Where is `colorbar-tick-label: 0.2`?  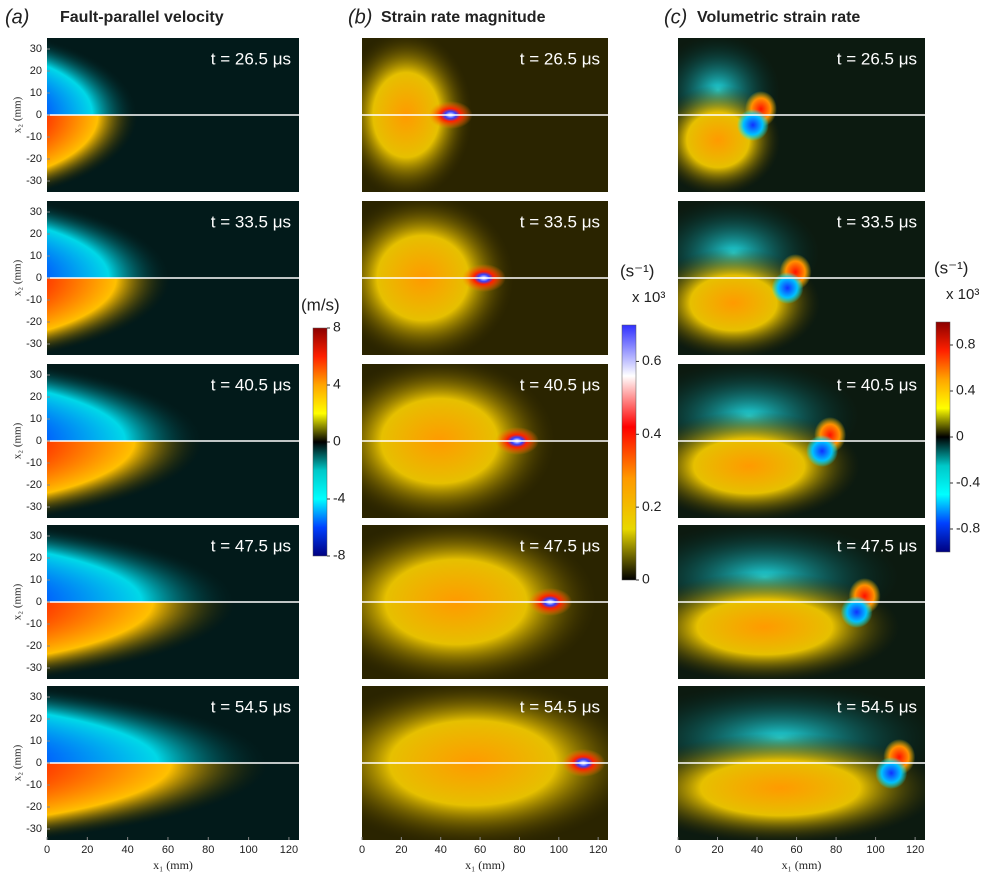 colorbar-tick-label: 0.2 is located at coordinates (652, 506).